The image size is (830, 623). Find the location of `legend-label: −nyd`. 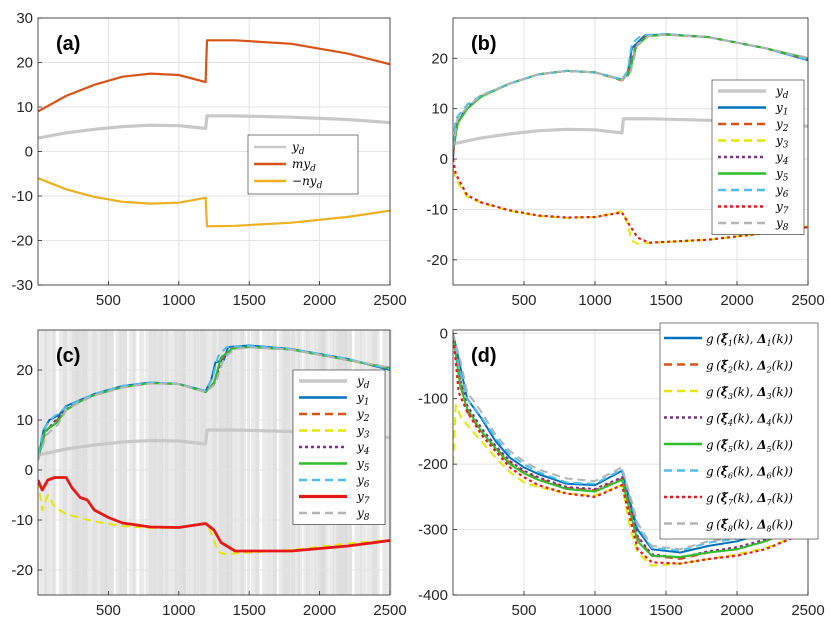

legend-label: −nyd is located at coordinates (307, 182).